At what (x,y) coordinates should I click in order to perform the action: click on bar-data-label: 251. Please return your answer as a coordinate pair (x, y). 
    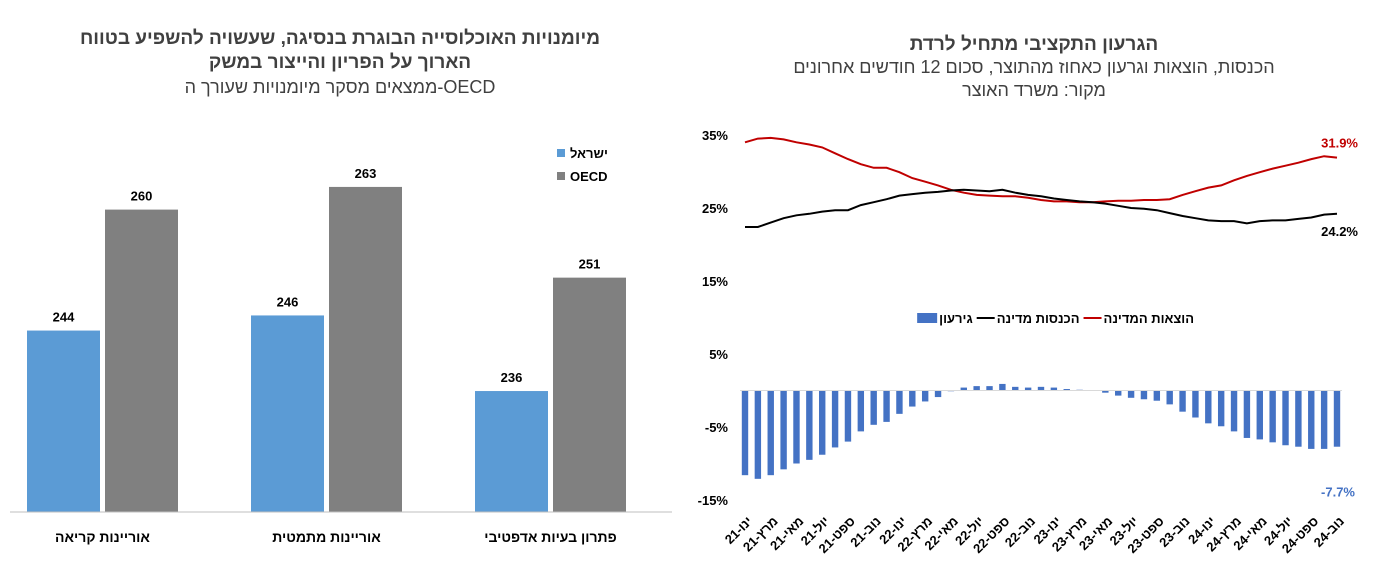
    Looking at the image, I should click on (590, 264).